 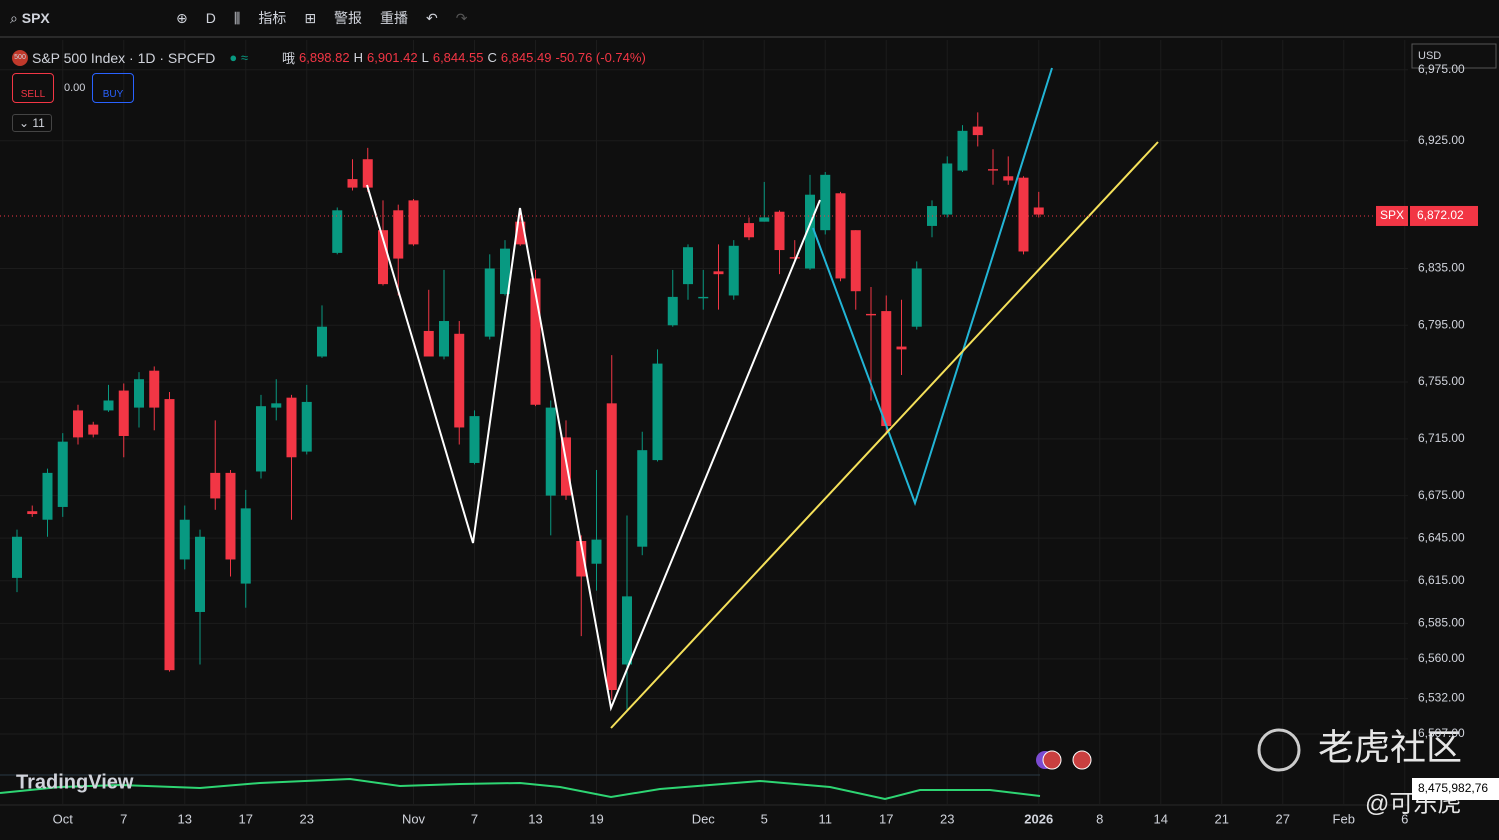 I want to click on x-tick-label: Nov, so click(x=414, y=818).